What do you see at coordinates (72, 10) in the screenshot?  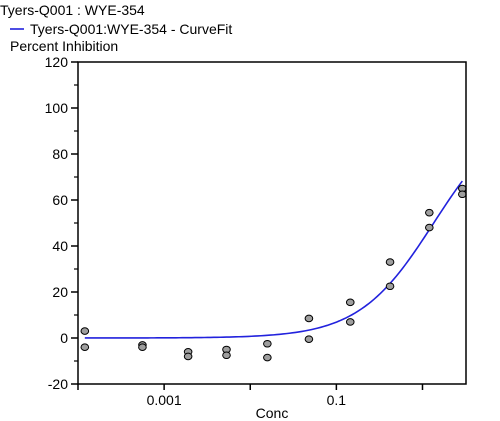 I see `chart-title: Tyers-Q001 : WYE-354` at bounding box center [72, 10].